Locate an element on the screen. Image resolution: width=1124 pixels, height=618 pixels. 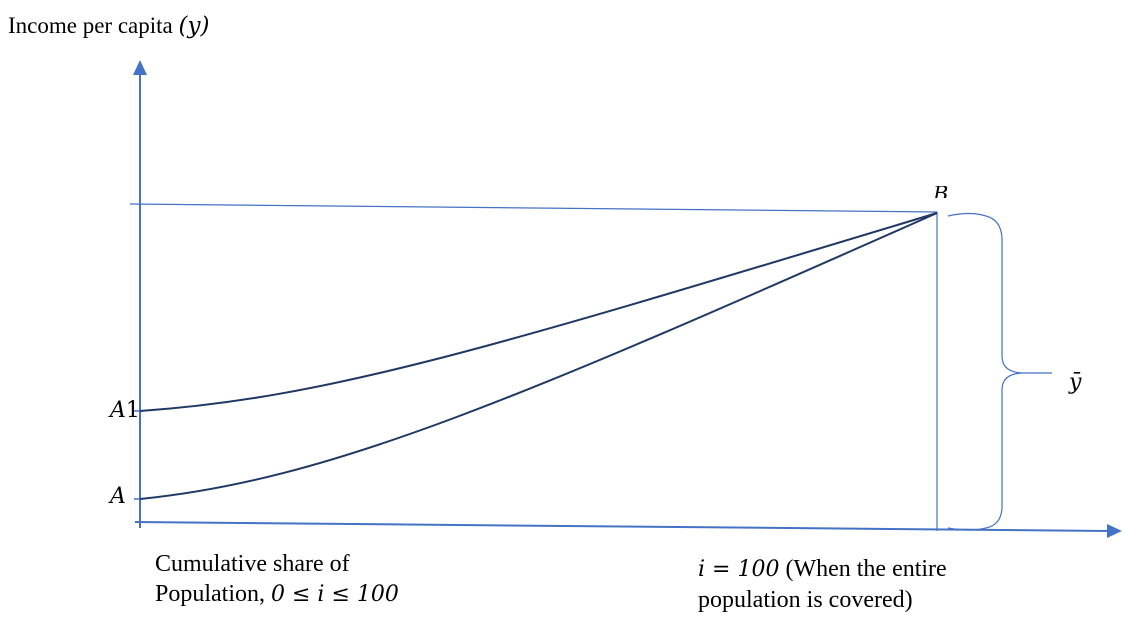
endpoint-caption-line1-text: (When the entire is located at coordinates (863, 569).